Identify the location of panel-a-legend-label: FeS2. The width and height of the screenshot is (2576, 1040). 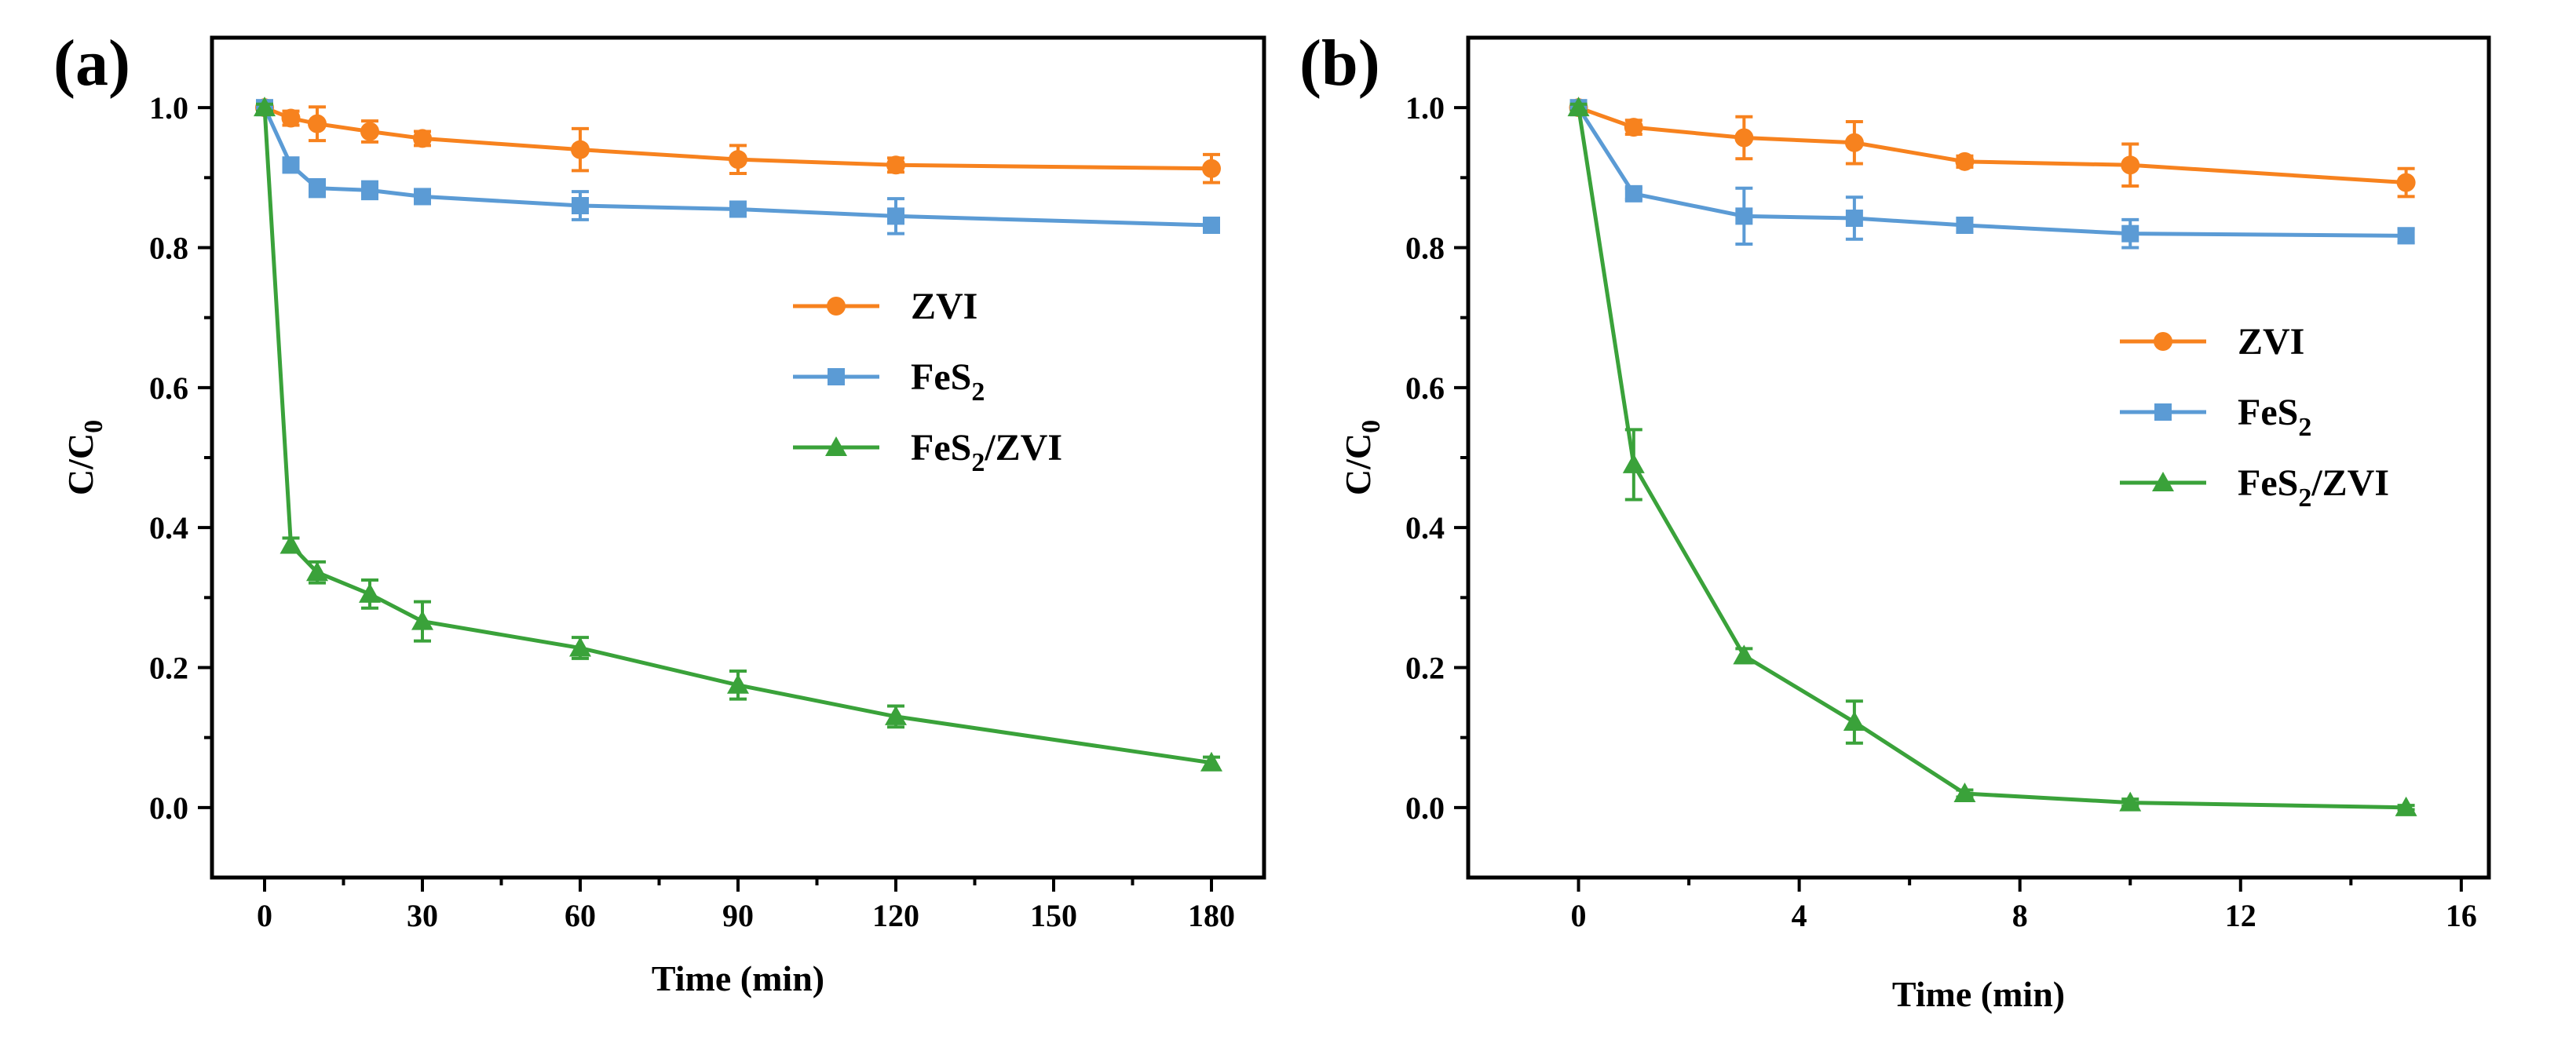
(948, 381).